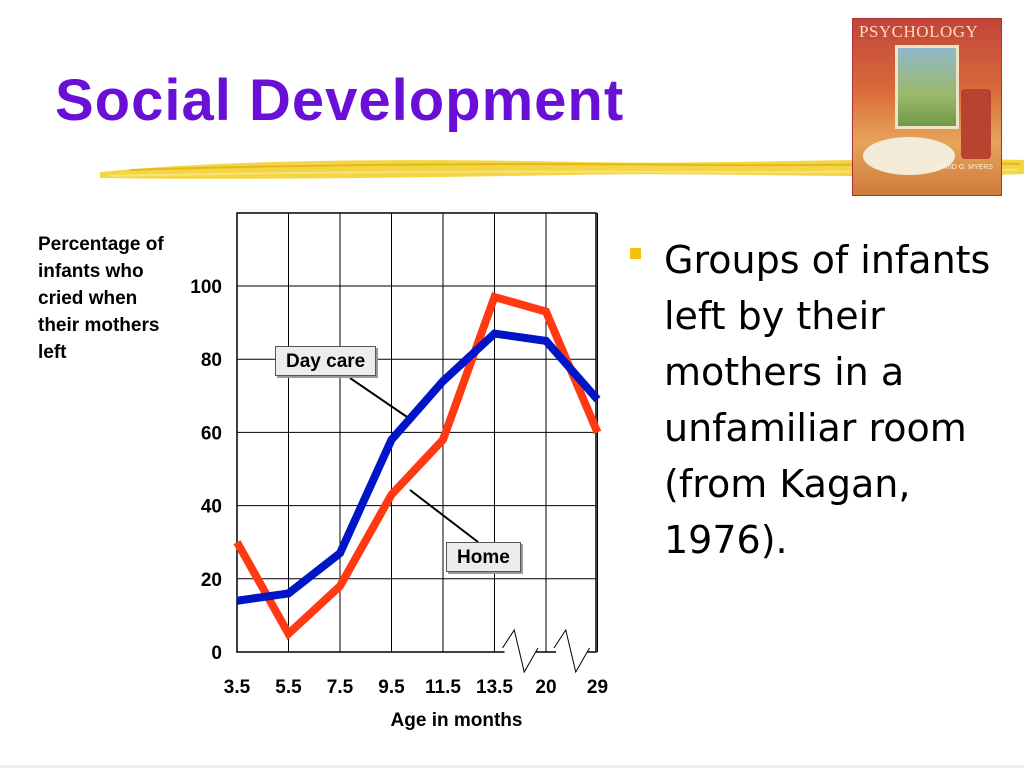 This screenshot has width=1024, height=768. Describe the element at coordinates (964, 167) in the screenshot. I see `book-cover-author: DAVID G. MYERS` at that location.